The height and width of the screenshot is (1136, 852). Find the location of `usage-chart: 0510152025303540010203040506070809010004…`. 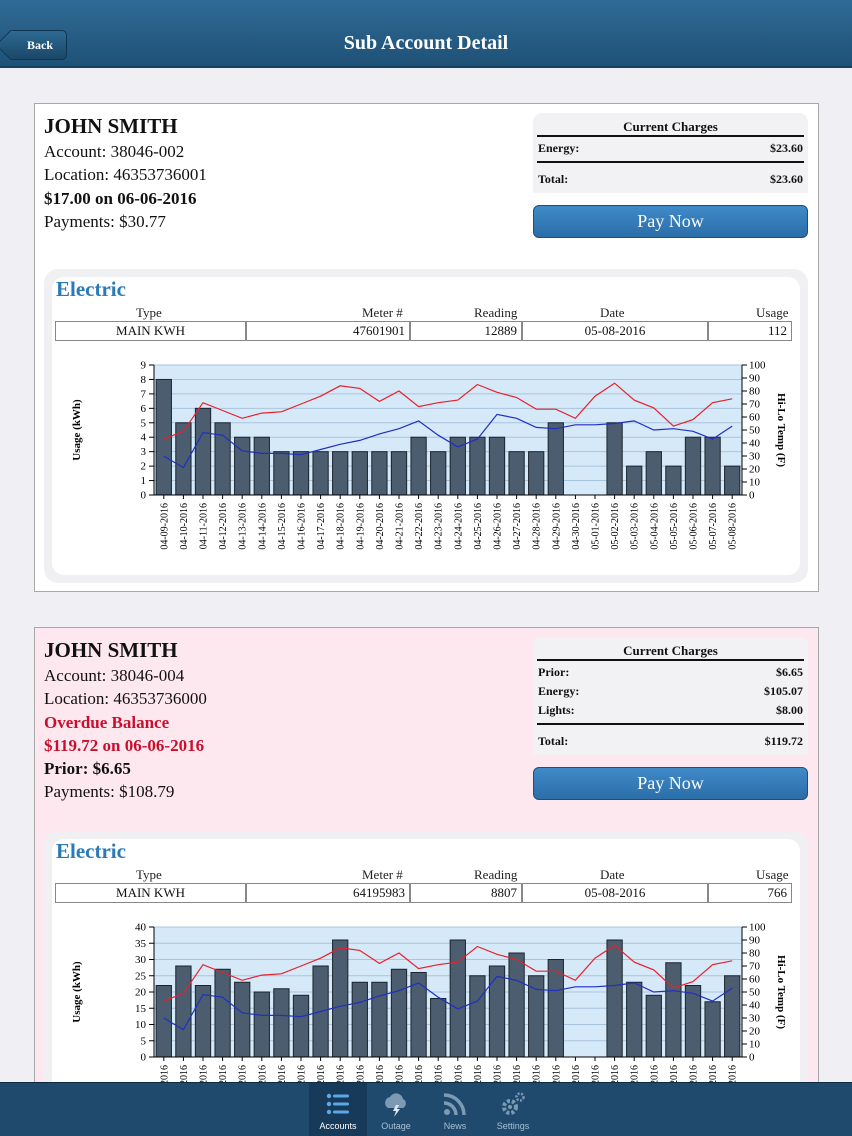

usage-chart: 0510152025303540010203040506070809010004… is located at coordinates (429, 1017).